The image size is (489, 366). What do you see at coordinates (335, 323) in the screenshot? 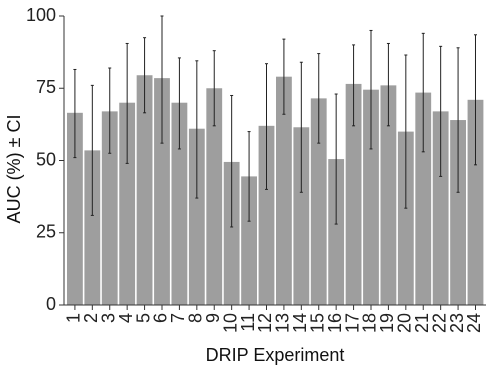
I see `x-tick-label: 16` at bounding box center [335, 323].